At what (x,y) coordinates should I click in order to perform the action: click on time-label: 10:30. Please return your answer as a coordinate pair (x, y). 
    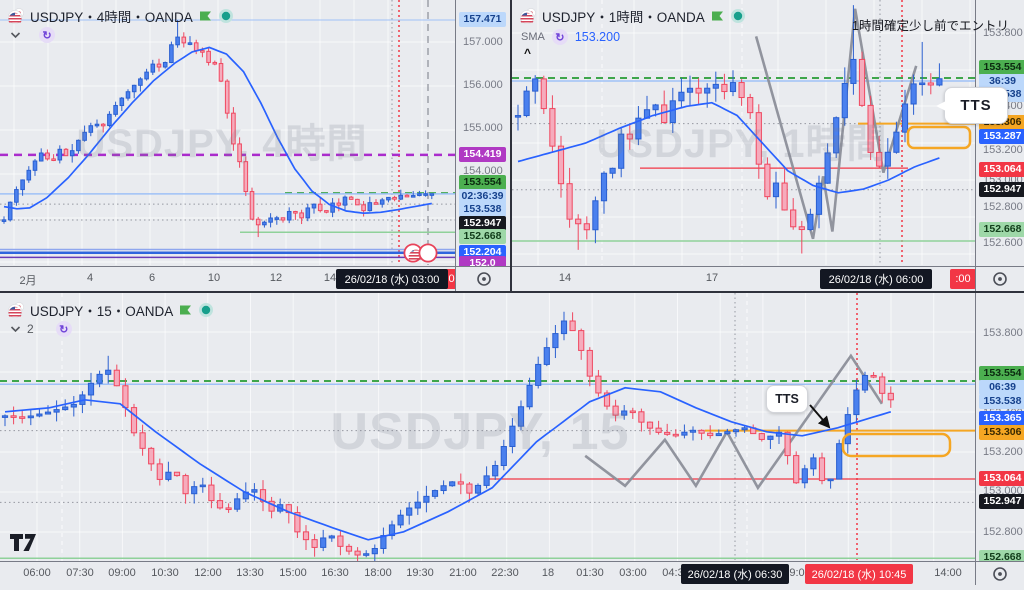
    Looking at the image, I should click on (165, 573).